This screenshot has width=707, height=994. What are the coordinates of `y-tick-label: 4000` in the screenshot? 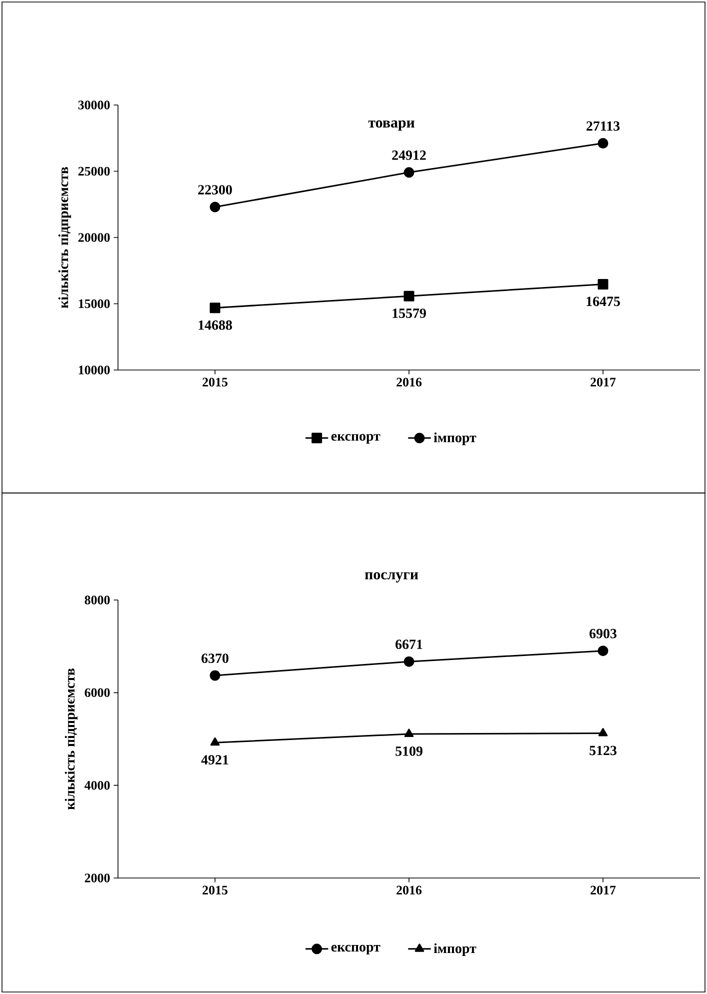 It's located at (97, 785).